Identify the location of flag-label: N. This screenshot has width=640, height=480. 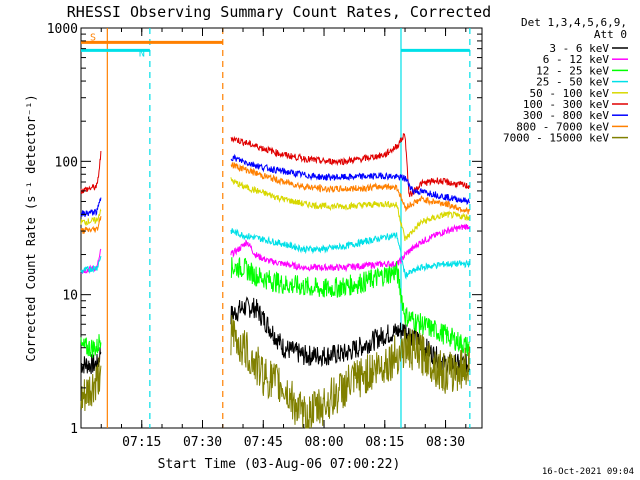
(142, 53).